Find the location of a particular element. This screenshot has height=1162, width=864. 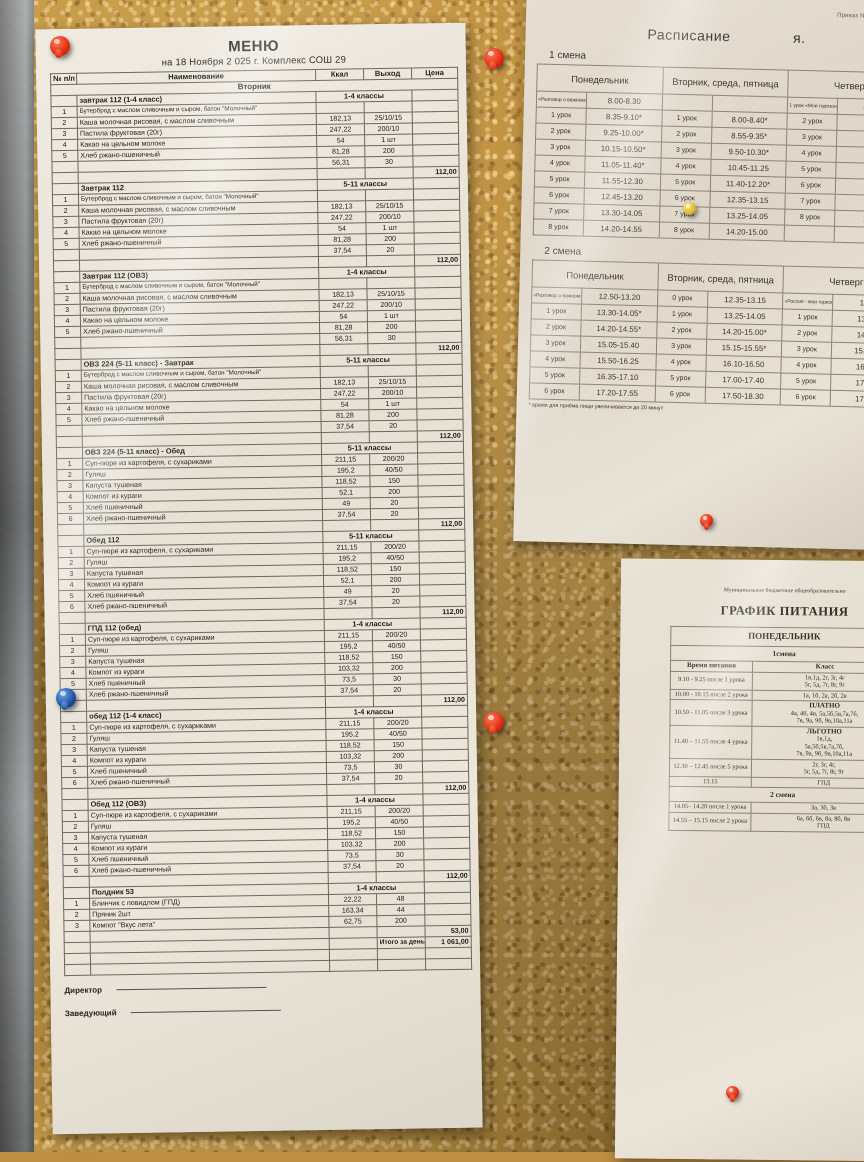

menu-item-no: 3 is located at coordinates (70, 486).